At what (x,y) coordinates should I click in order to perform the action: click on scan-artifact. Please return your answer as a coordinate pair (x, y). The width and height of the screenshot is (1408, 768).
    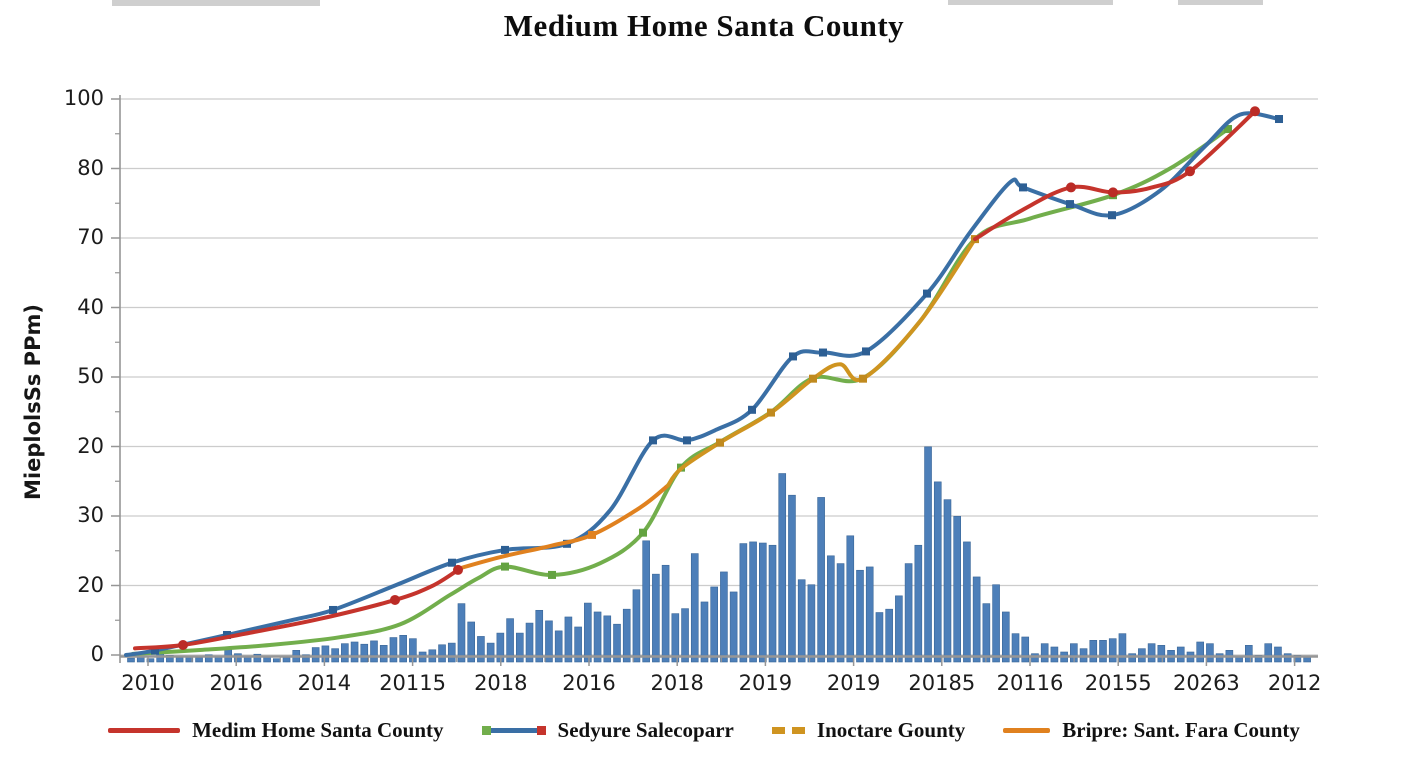
    Looking at the image, I should click on (1220, 2).